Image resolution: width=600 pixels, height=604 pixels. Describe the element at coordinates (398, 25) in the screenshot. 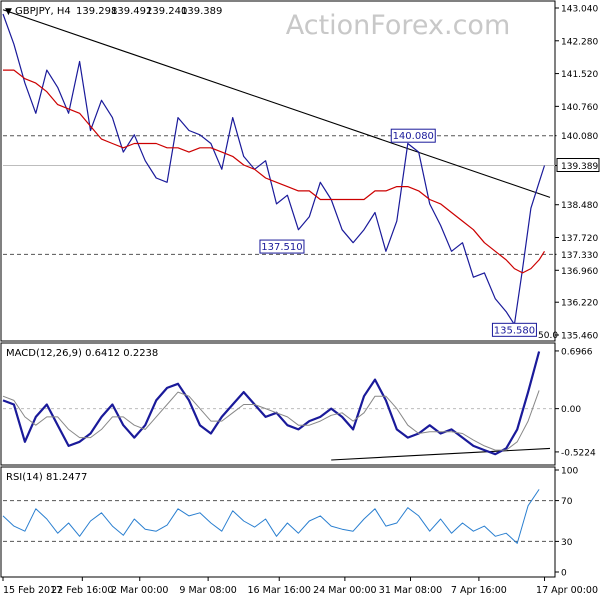

I see `watermark: ActionForex.com` at that location.